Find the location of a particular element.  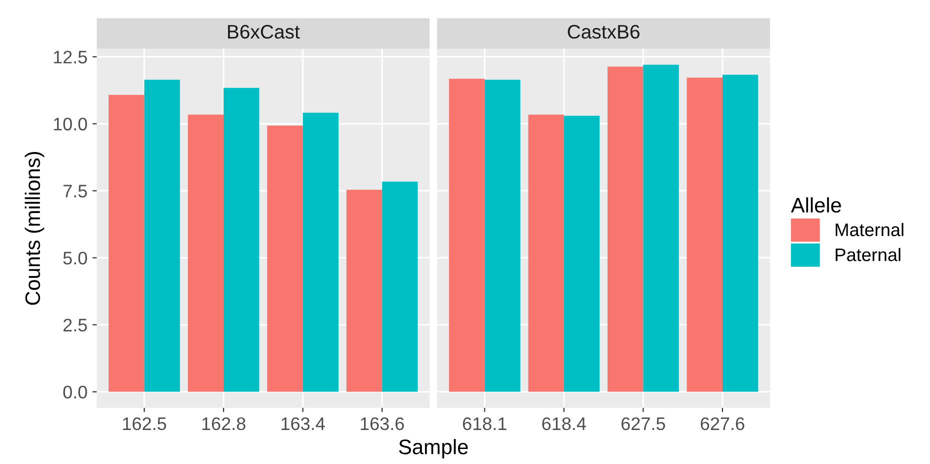

chart-title: B6xCast is located at coordinates (264, 31).